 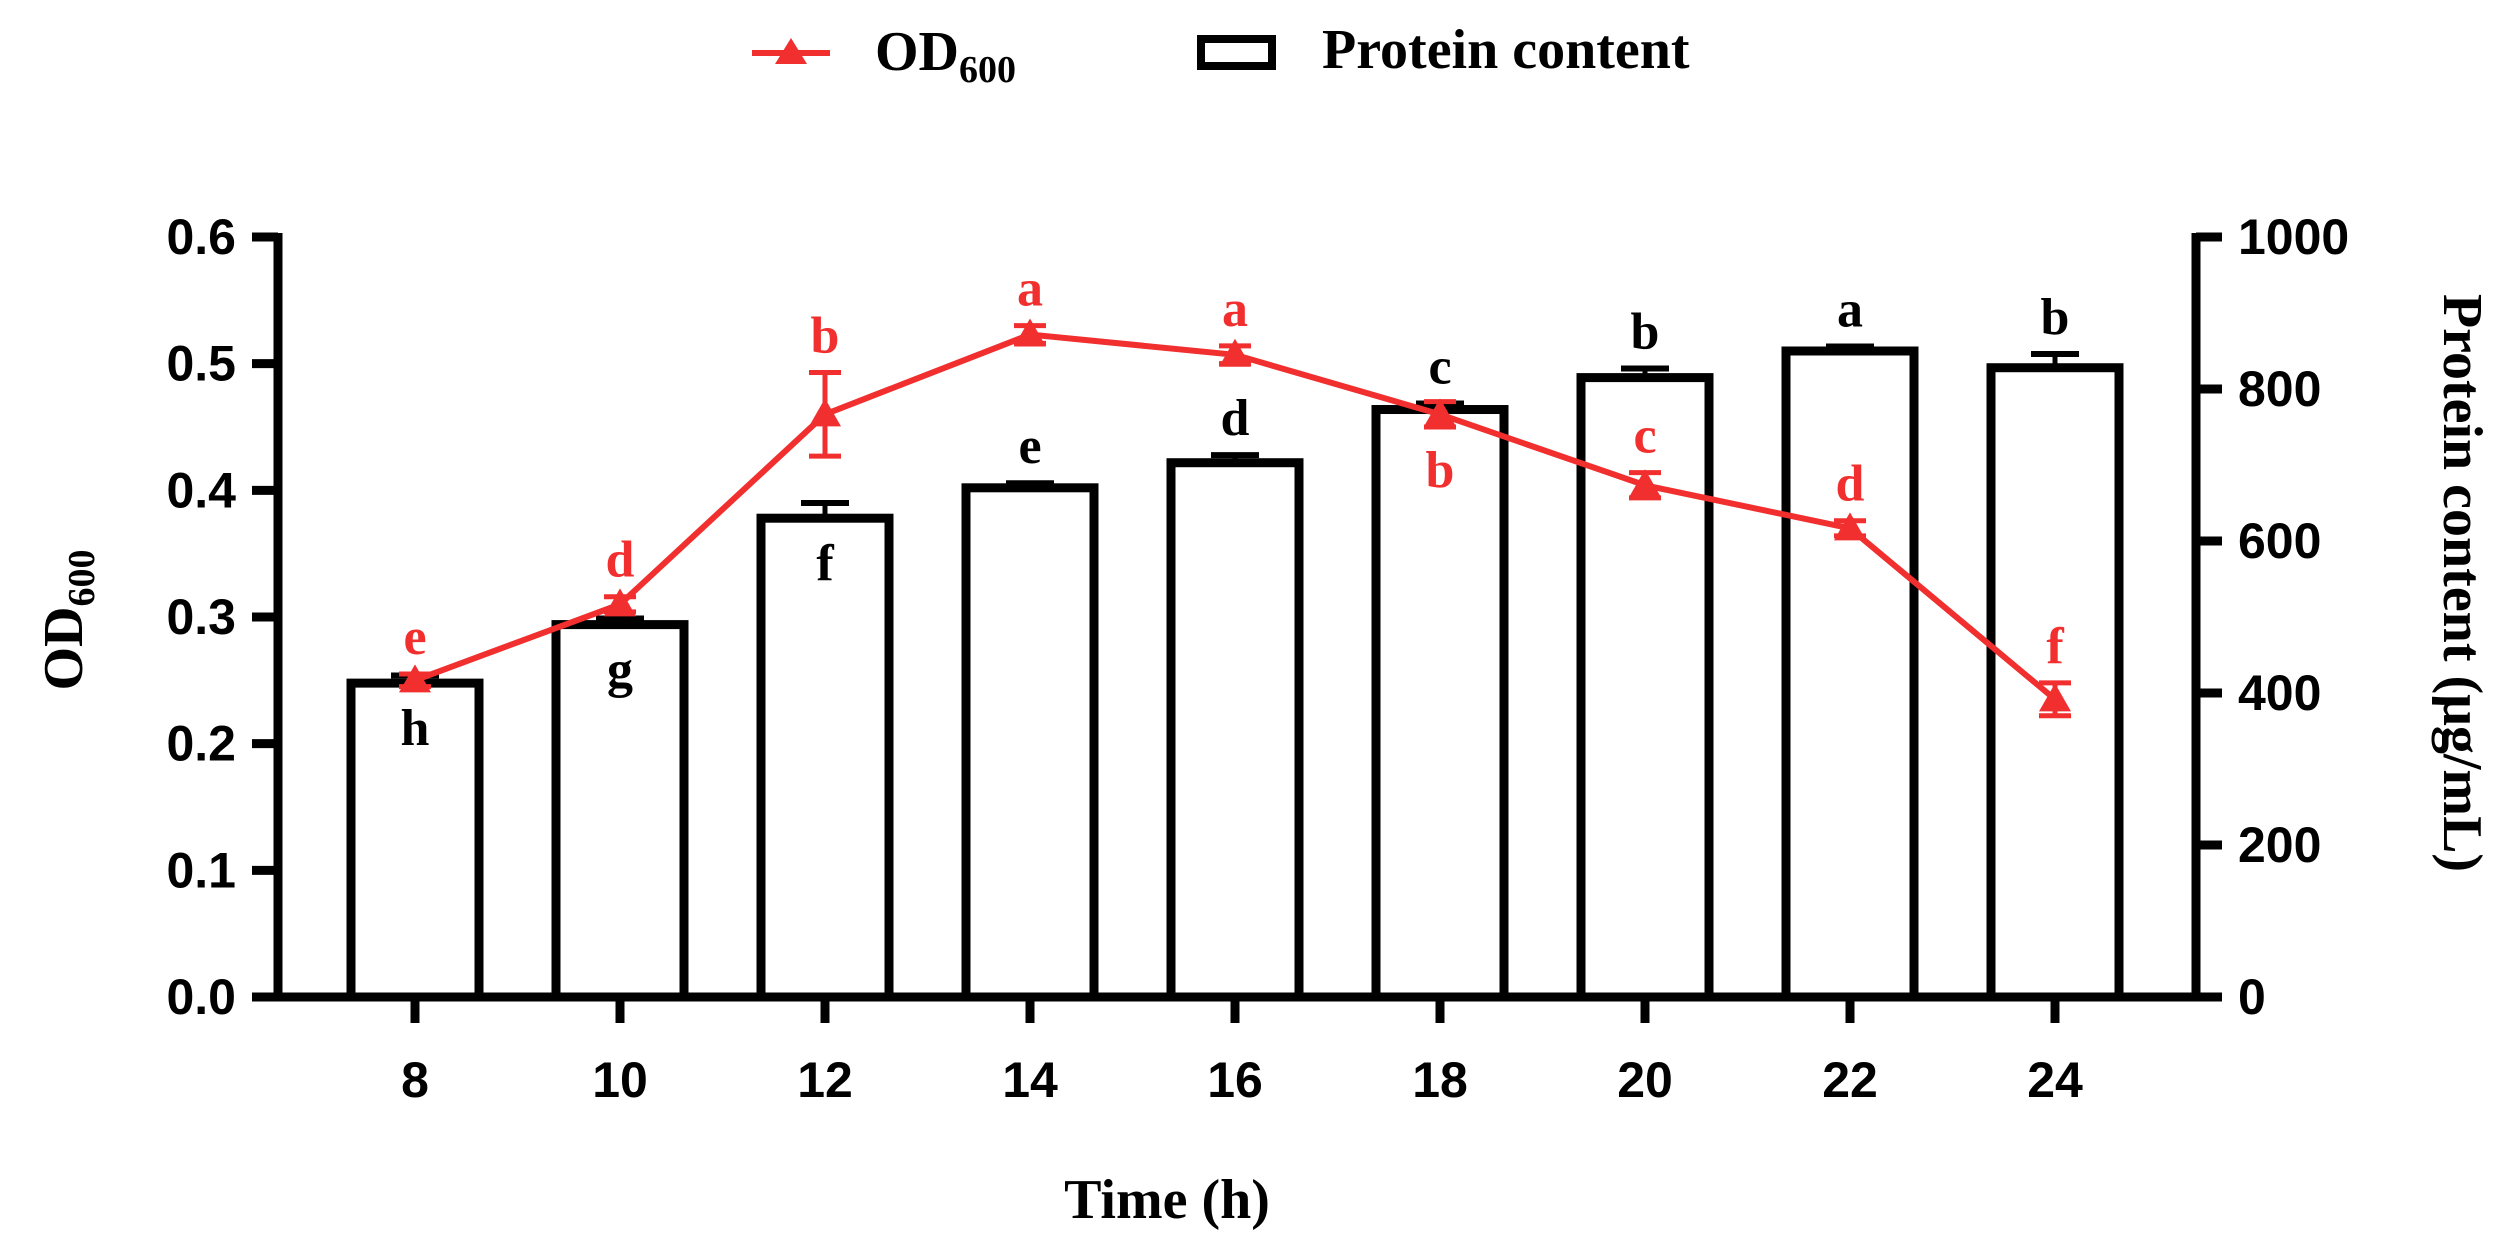 What do you see at coordinates (64, 649) in the screenshot?
I see `y-axis-left-title-main: OD` at bounding box center [64, 649].